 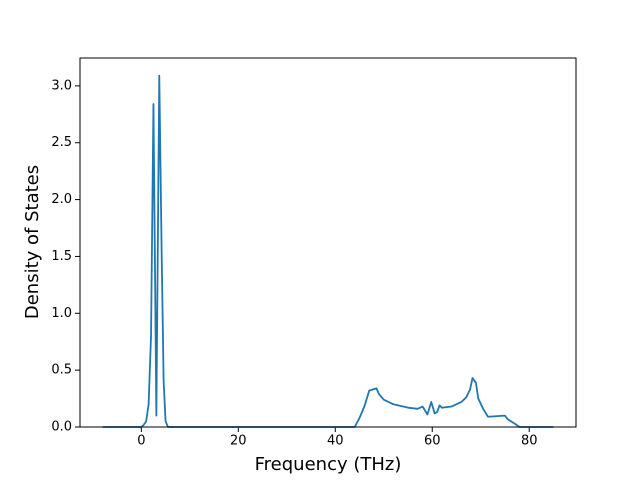 I want to click on y-tick-label: 3.0, so click(x=61, y=85).